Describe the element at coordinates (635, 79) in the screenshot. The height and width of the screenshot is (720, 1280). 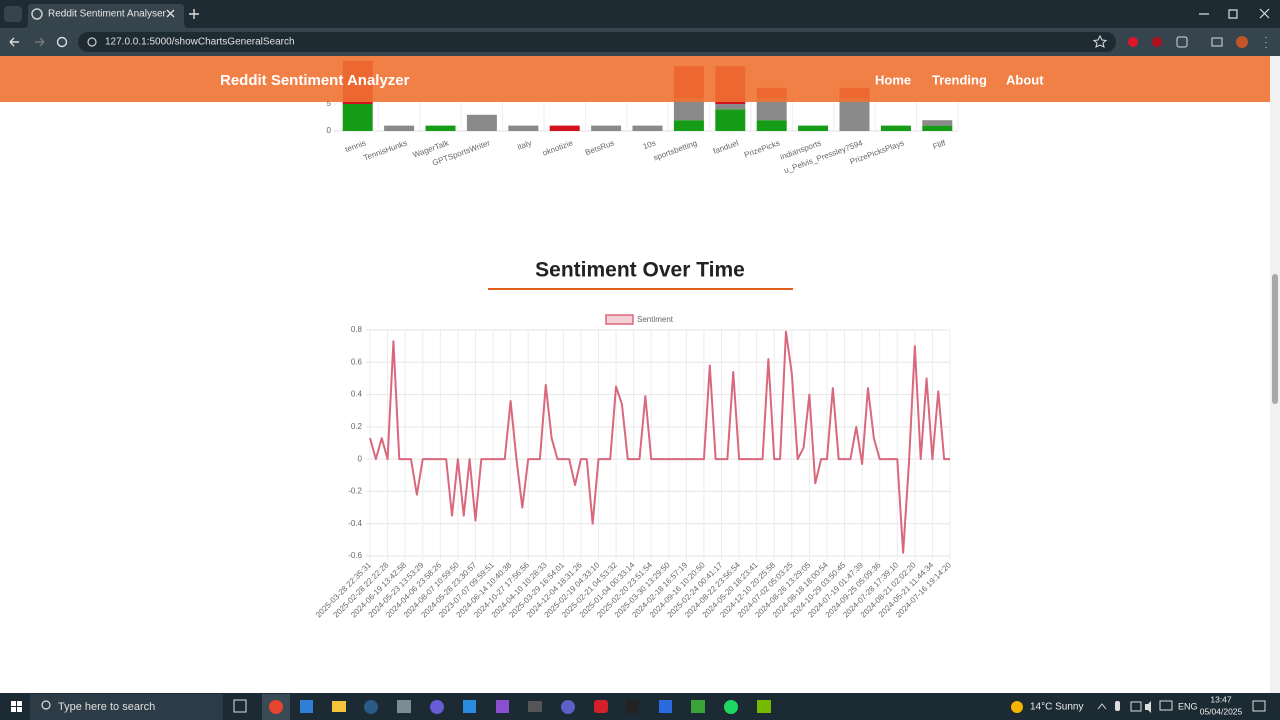
I see `site-header` at that location.